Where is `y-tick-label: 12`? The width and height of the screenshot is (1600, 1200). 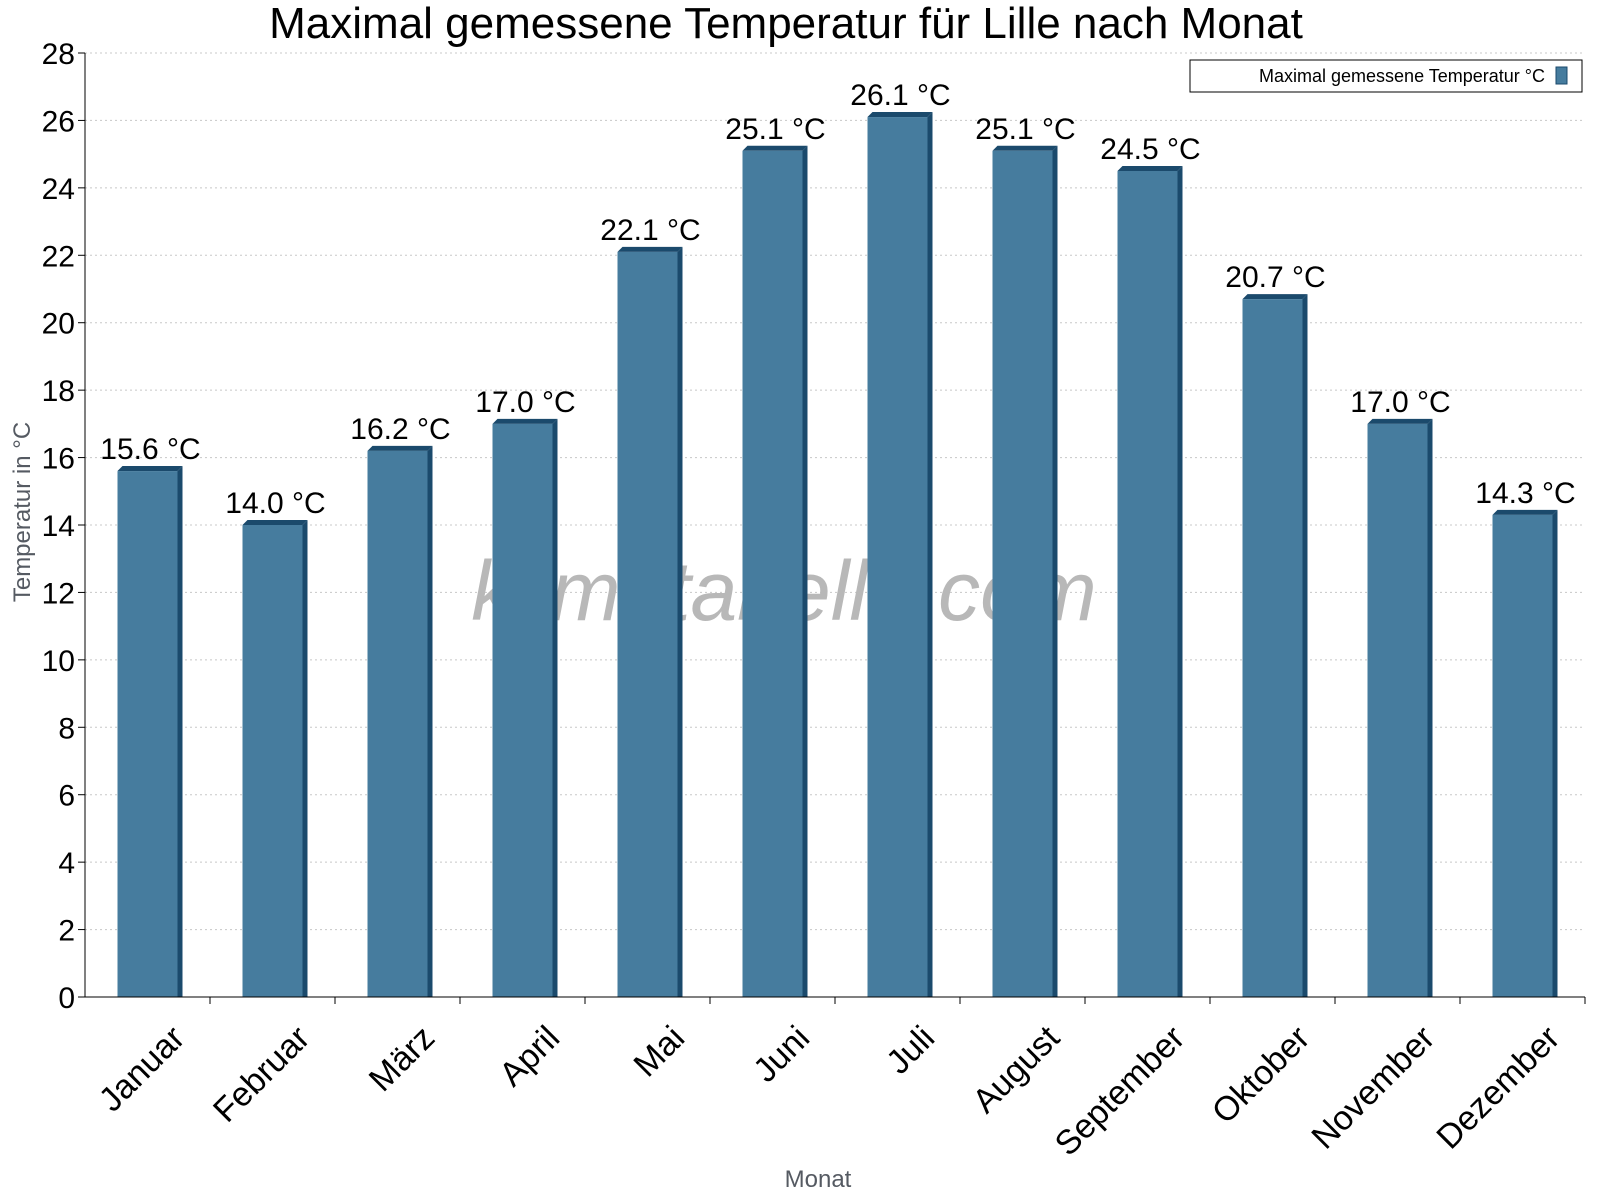 y-tick-label: 12 is located at coordinates (58, 593).